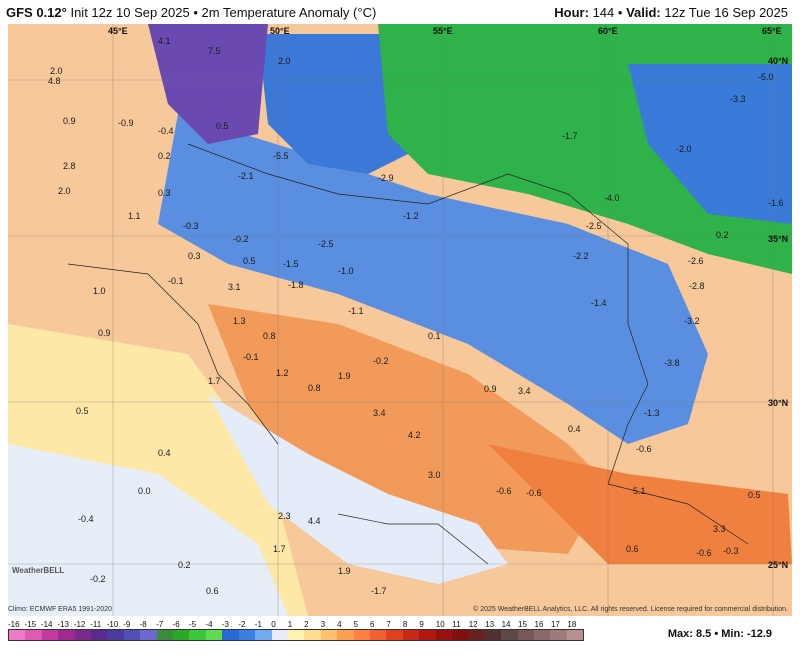 The image size is (800, 657). Describe the element at coordinates (379, 591) in the screenshot. I see `anomaly-value-label: -1.7` at that location.